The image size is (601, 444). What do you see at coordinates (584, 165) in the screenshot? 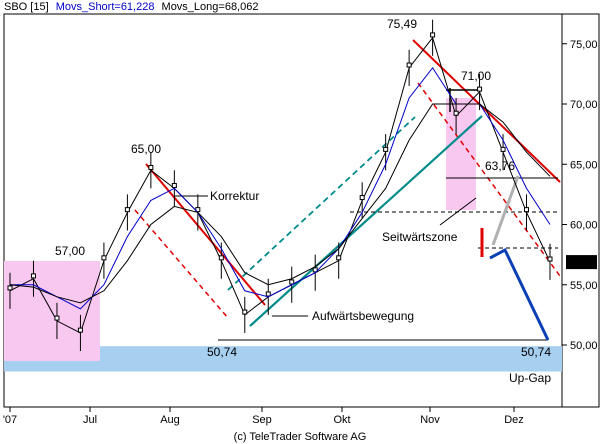
I see `y-tick-label: 65,00` at bounding box center [584, 165].